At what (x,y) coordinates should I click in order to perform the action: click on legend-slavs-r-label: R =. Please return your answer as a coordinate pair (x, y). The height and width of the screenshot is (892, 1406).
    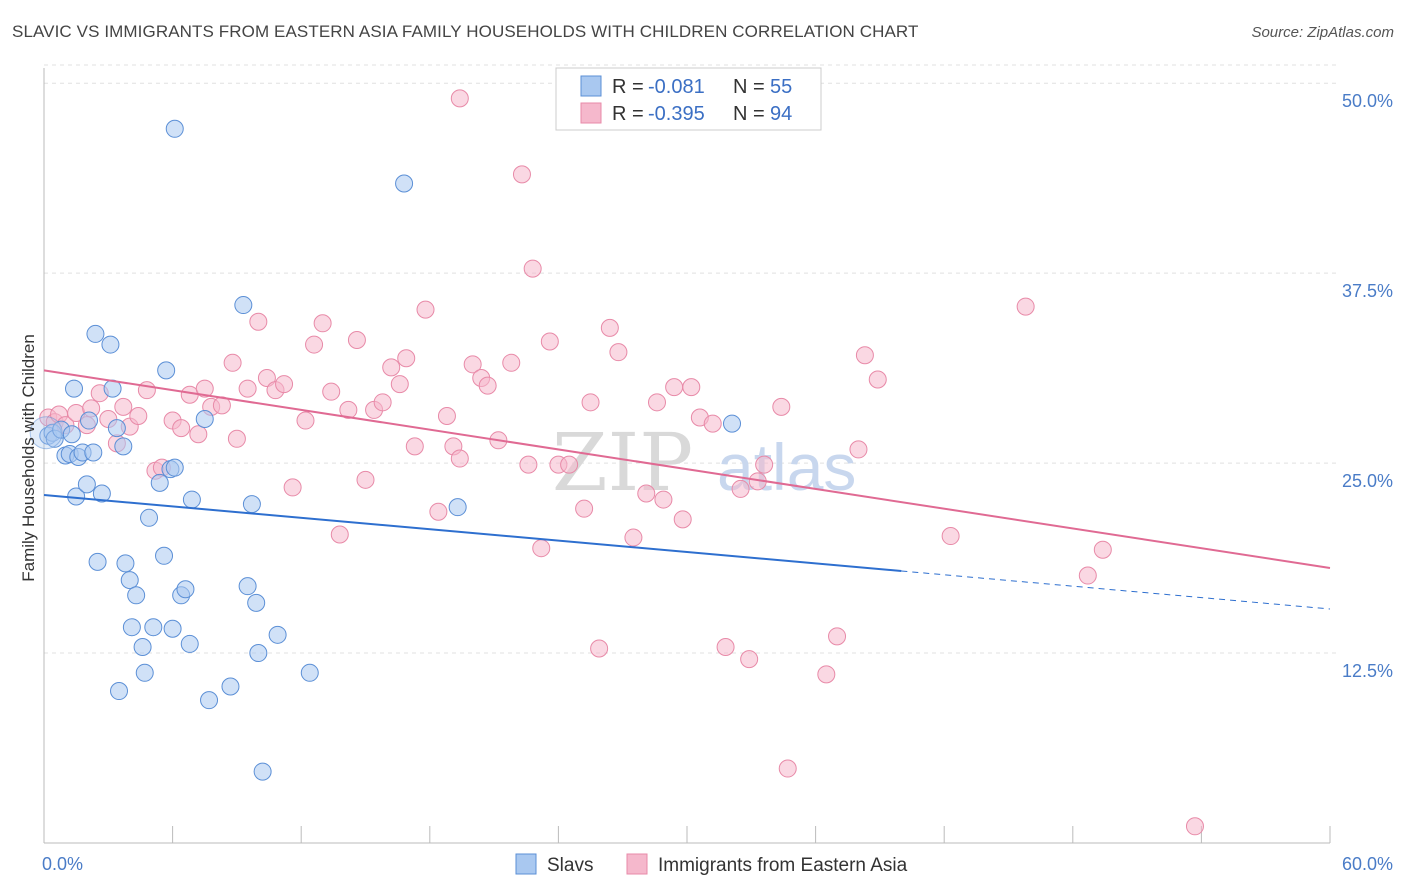
    Looking at the image, I should click on (628, 87).